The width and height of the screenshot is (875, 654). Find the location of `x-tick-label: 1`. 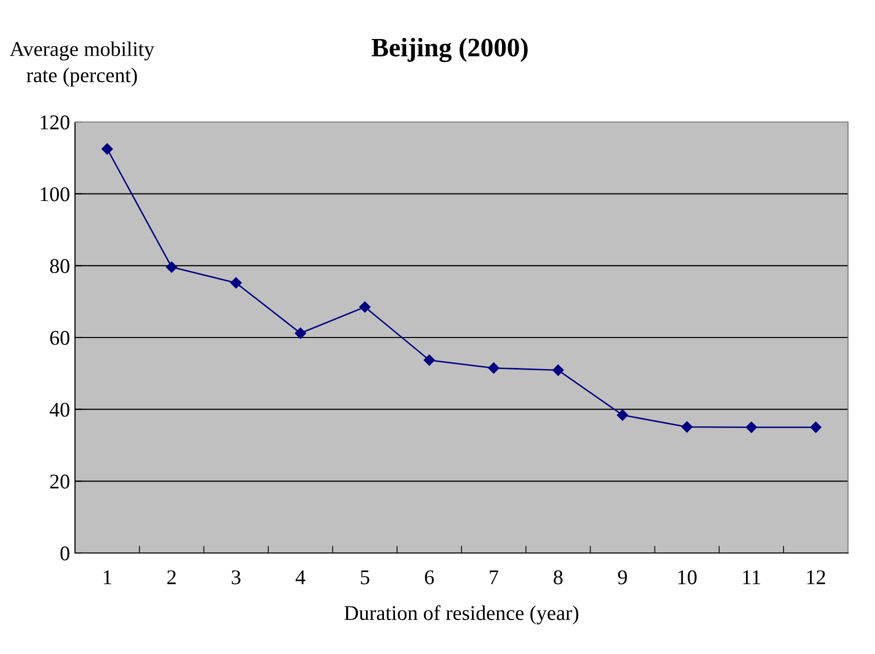

x-tick-label: 1 is located at coordinates (108, 577).